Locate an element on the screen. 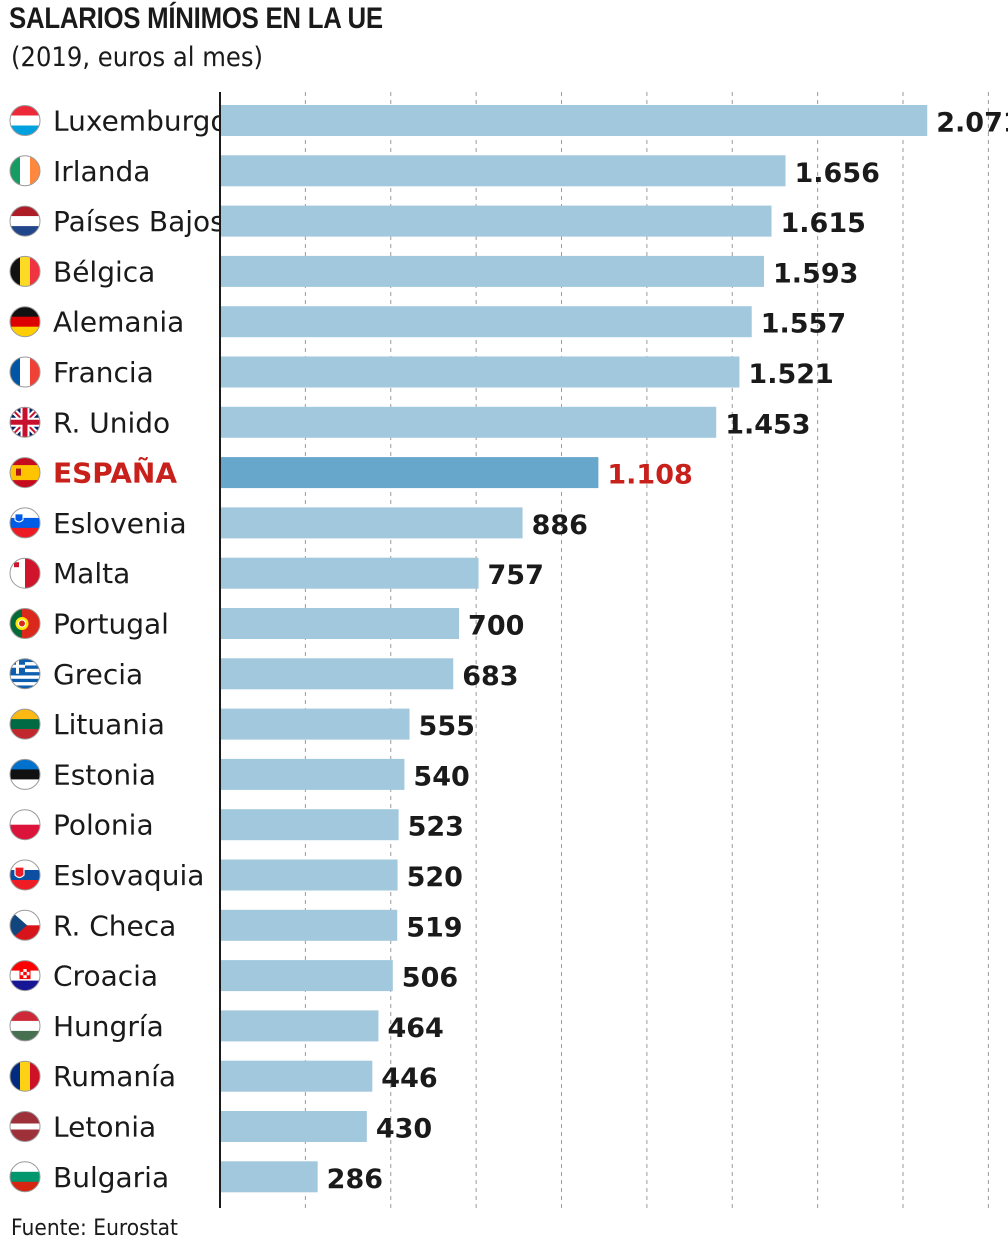 The height and width of the screenshot is (1249, 1008). value-label: 886 is located at coordinates (560, 525).